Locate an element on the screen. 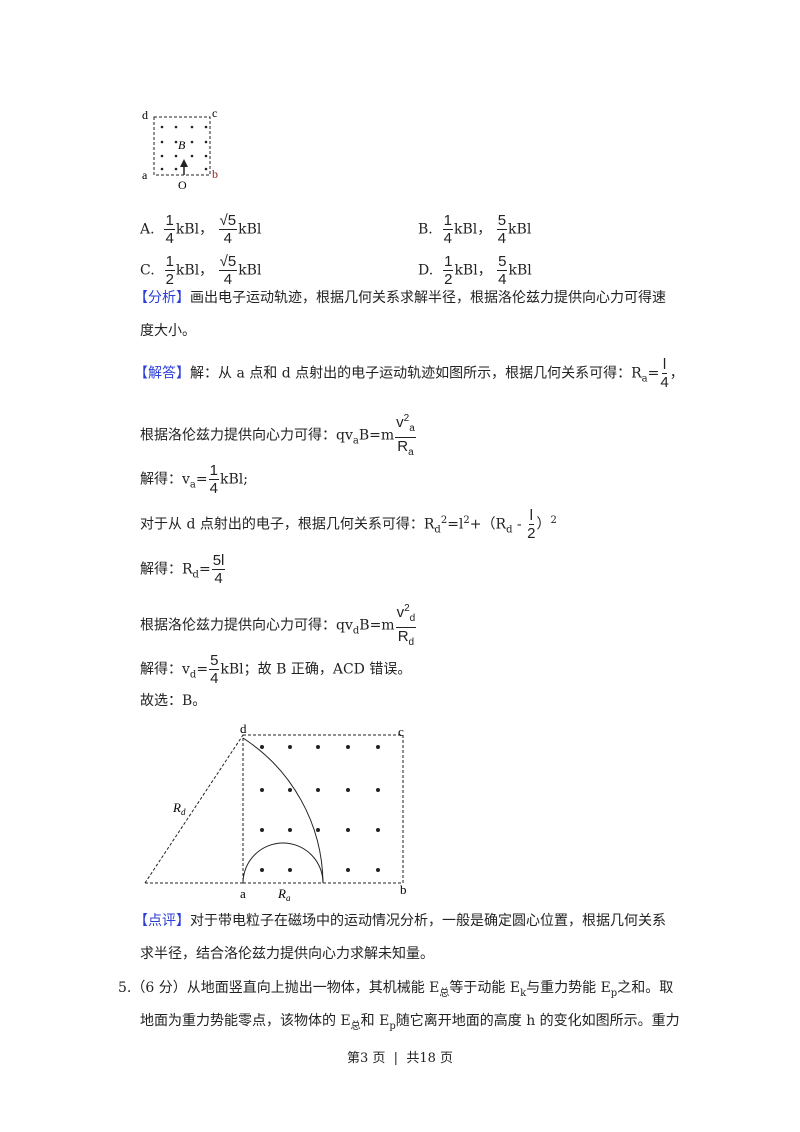 This screenshot has height=1132, width=800. option-a: A. 1 4 kBl， √5 4 kBl is located at coordinates (201, 229).